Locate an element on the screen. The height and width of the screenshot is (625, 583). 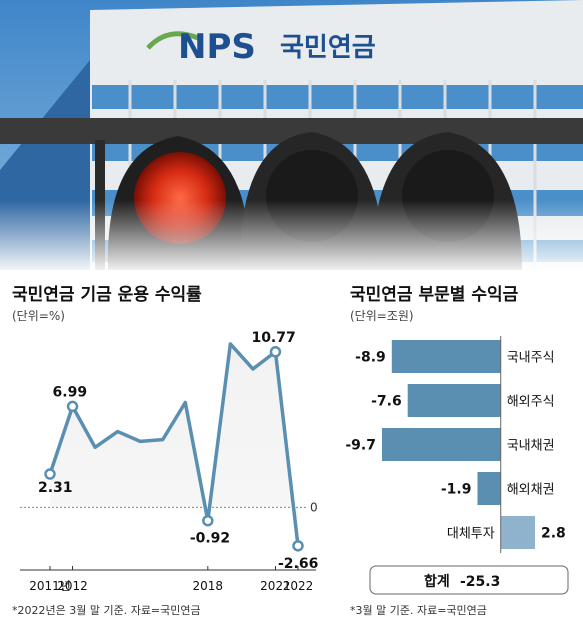
total-value: -25.3 is located at coordinates (480, 582).